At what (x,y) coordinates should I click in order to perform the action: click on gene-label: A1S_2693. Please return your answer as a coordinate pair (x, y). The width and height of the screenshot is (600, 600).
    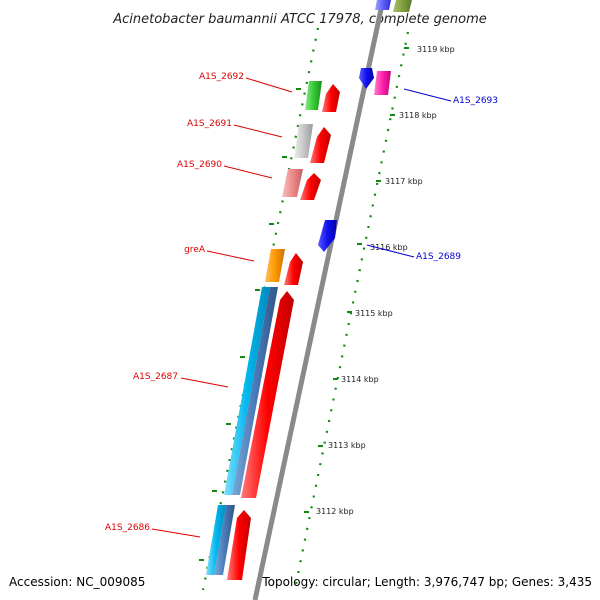
    Looking at the image, I should click on (475, 101).